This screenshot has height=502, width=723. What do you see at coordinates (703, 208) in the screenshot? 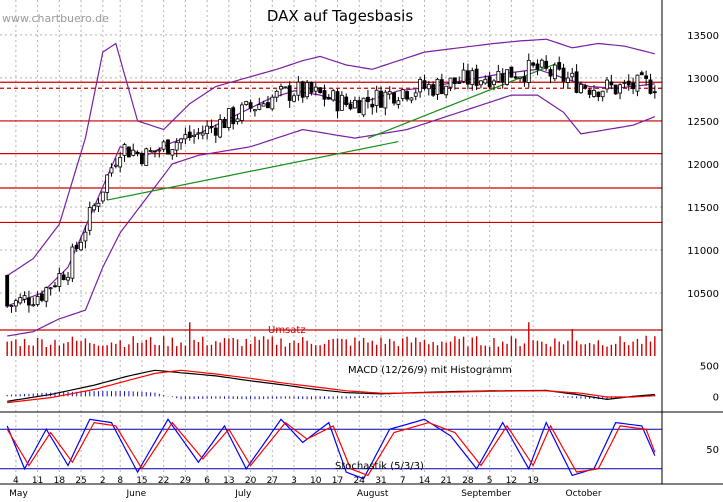
I see `price-axis-tick-label: 11500` at bounding box center [703, 208].